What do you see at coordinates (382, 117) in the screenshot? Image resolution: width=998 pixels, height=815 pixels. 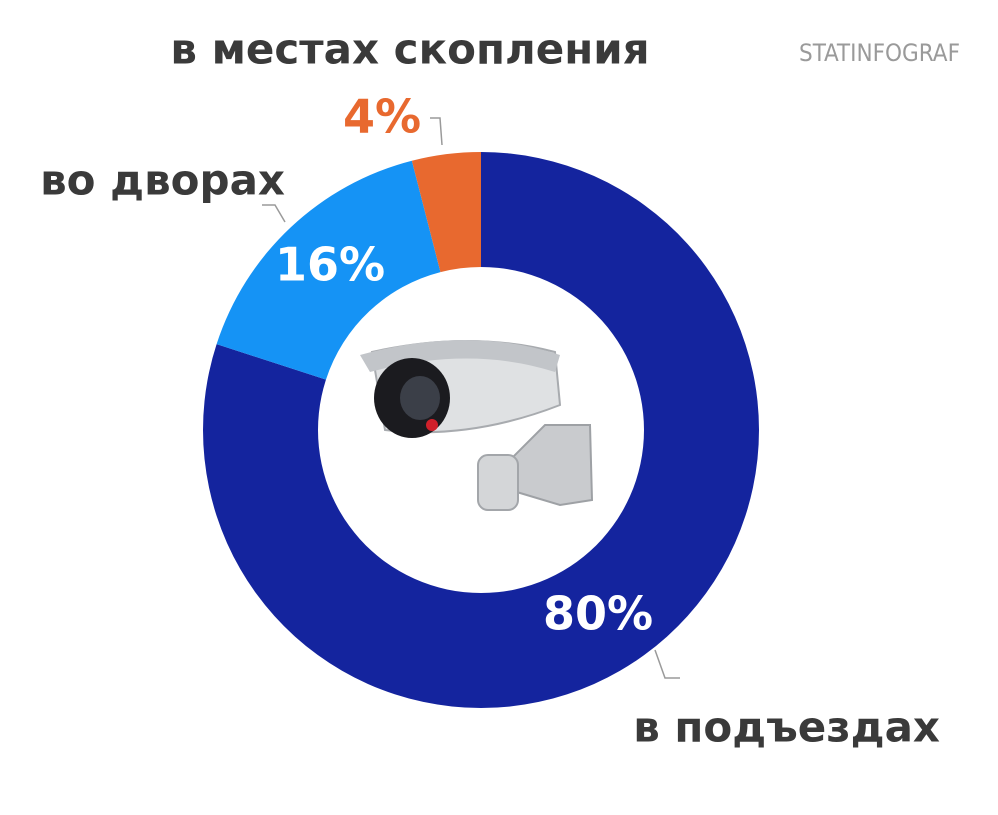 I see `value-label: 4%` at bounding box center [382, 117].